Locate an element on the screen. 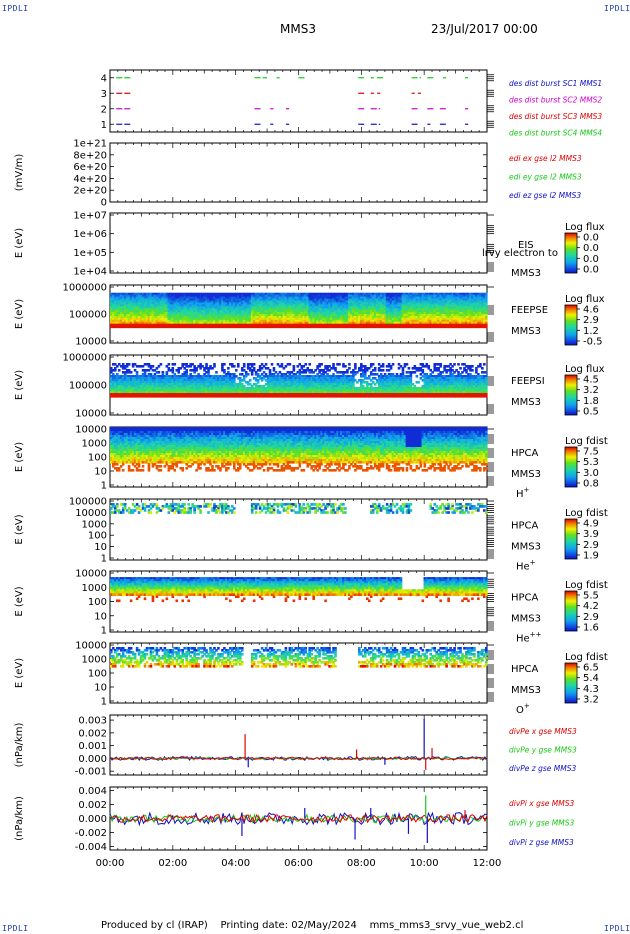  colorbar-tick-label: 4.6 is located at coordinates (591, 310).